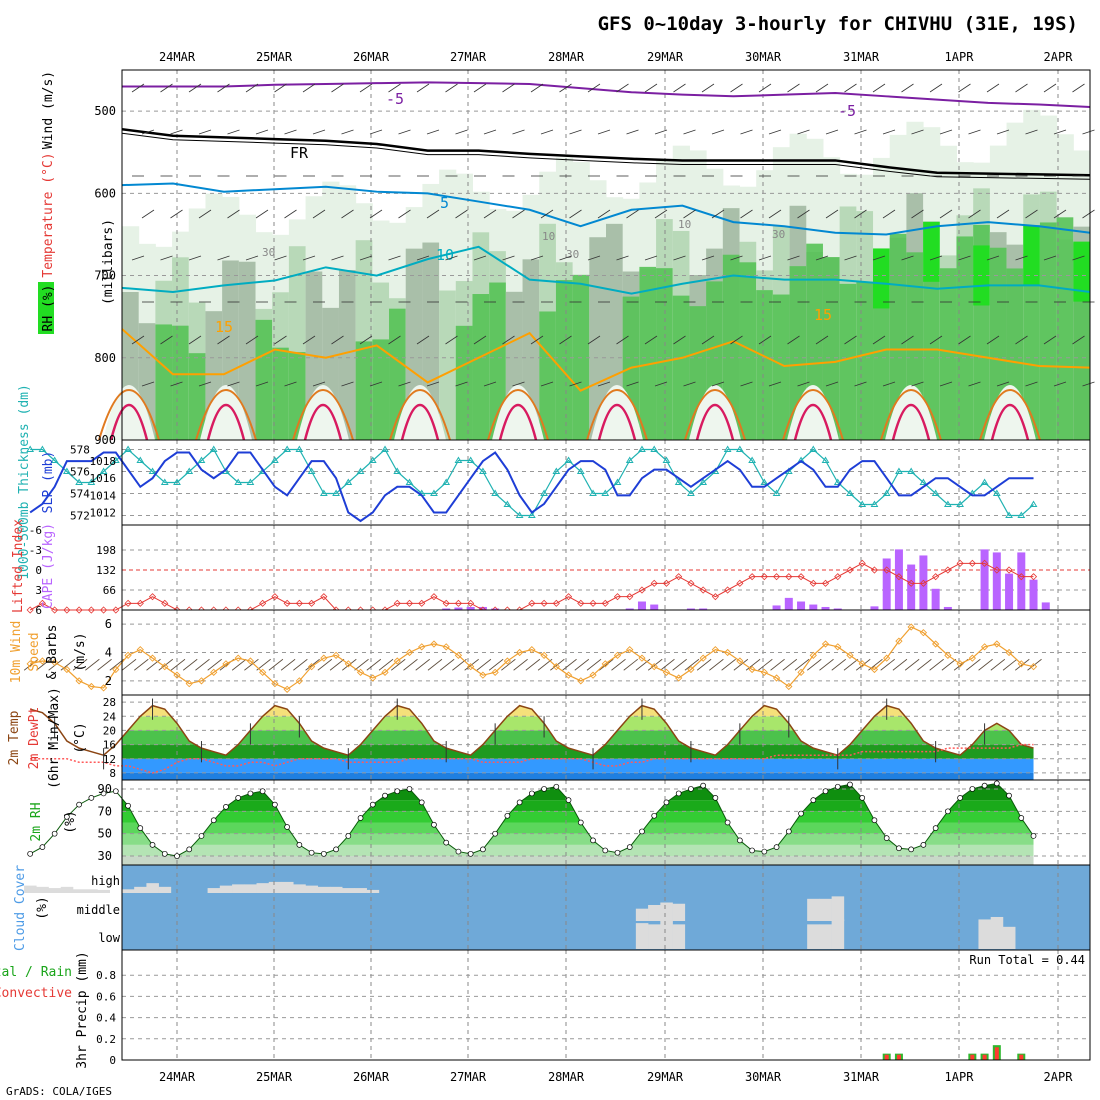  I want to click on contour-label: 30, so click(778, 234).